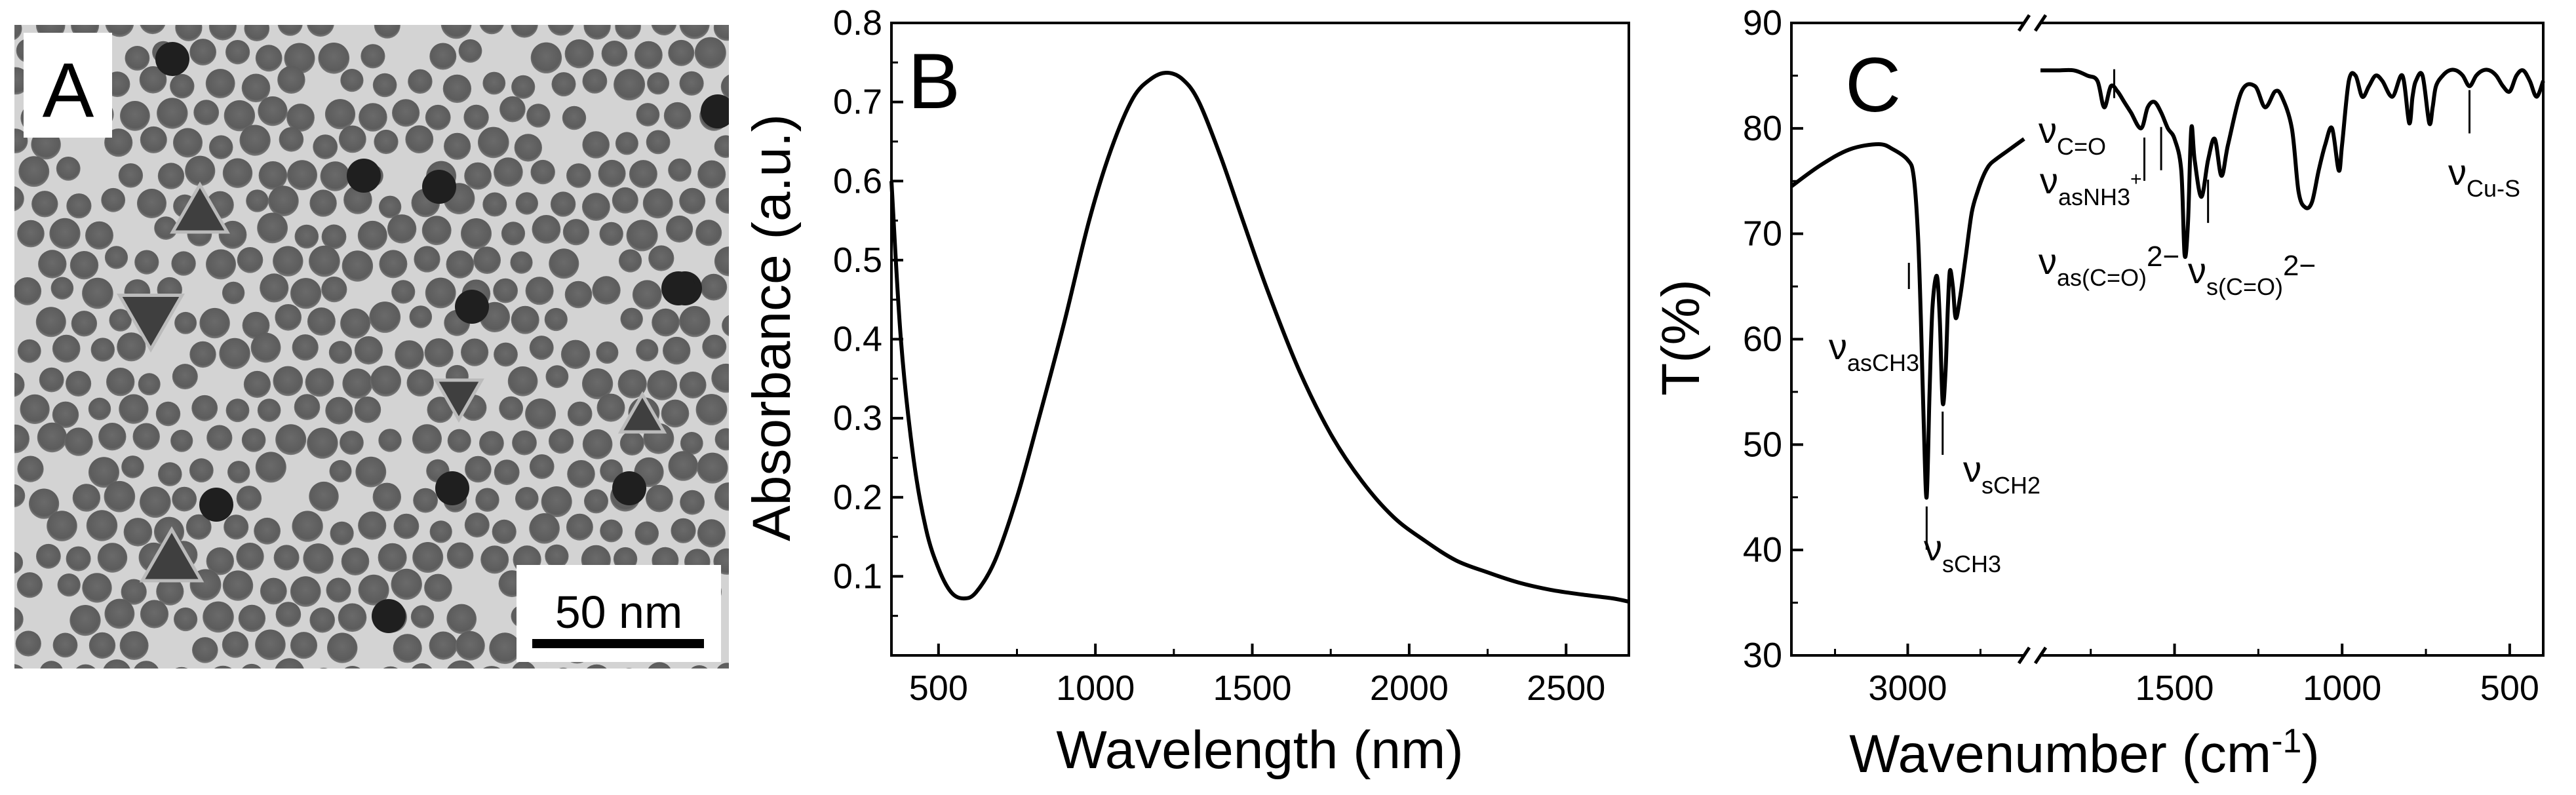  I want to click on y-tick-label: 0.7, so click(857, 103).